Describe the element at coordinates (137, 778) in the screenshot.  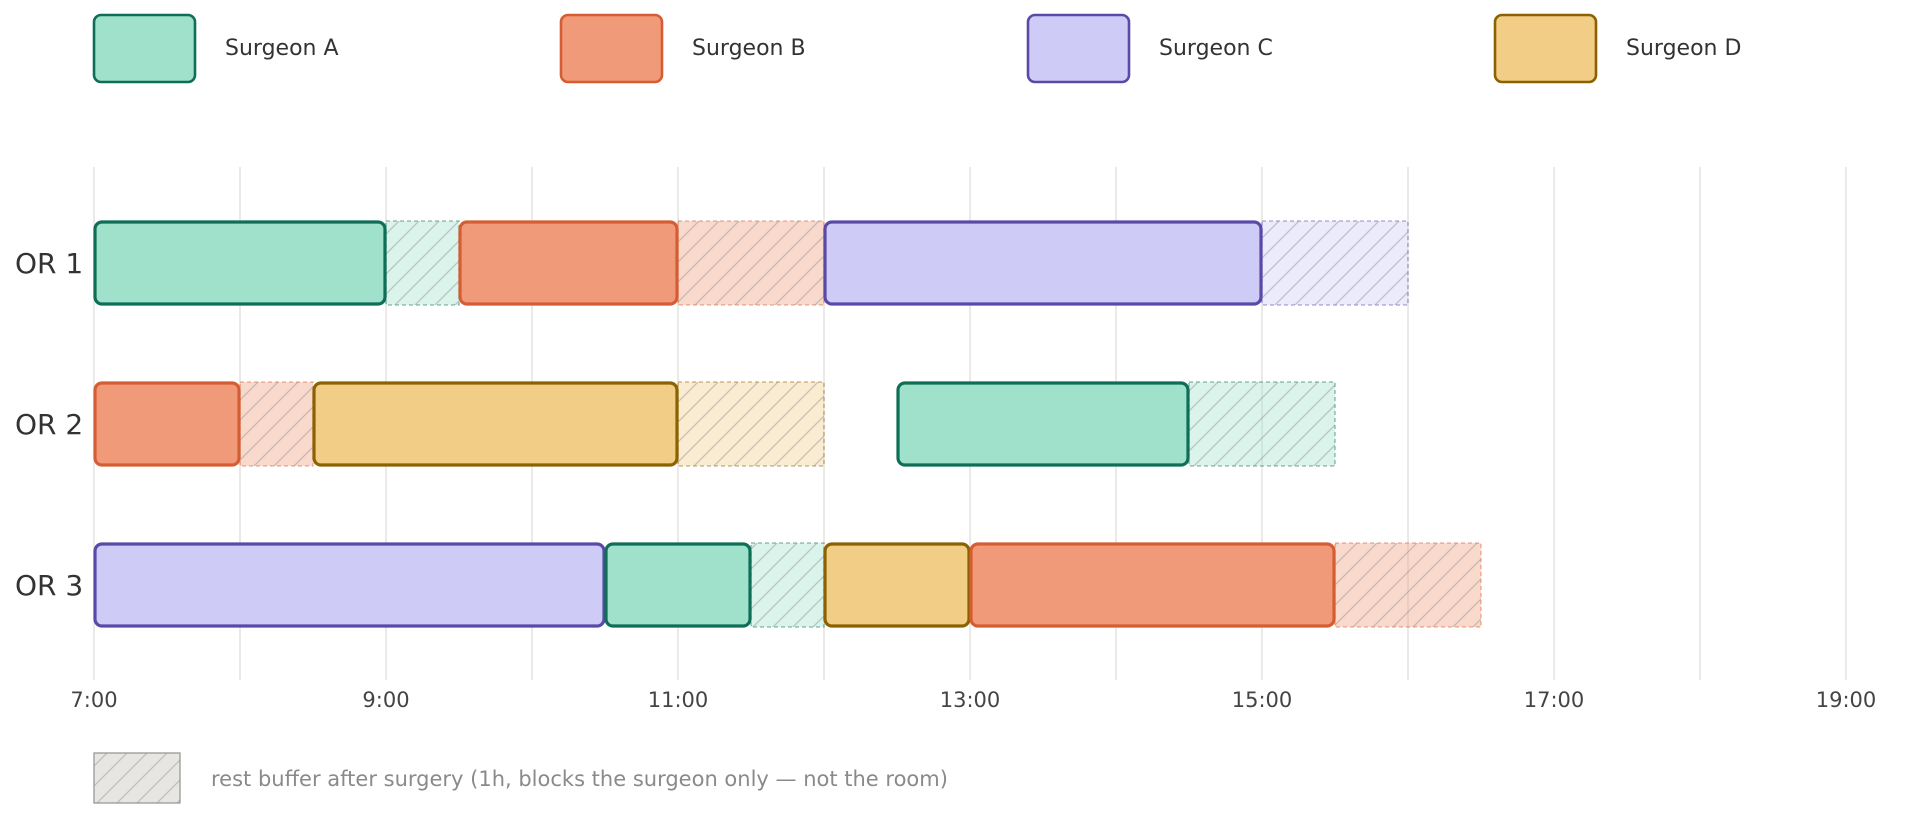
I see `buffer-note-swatch-hatch` at that location.